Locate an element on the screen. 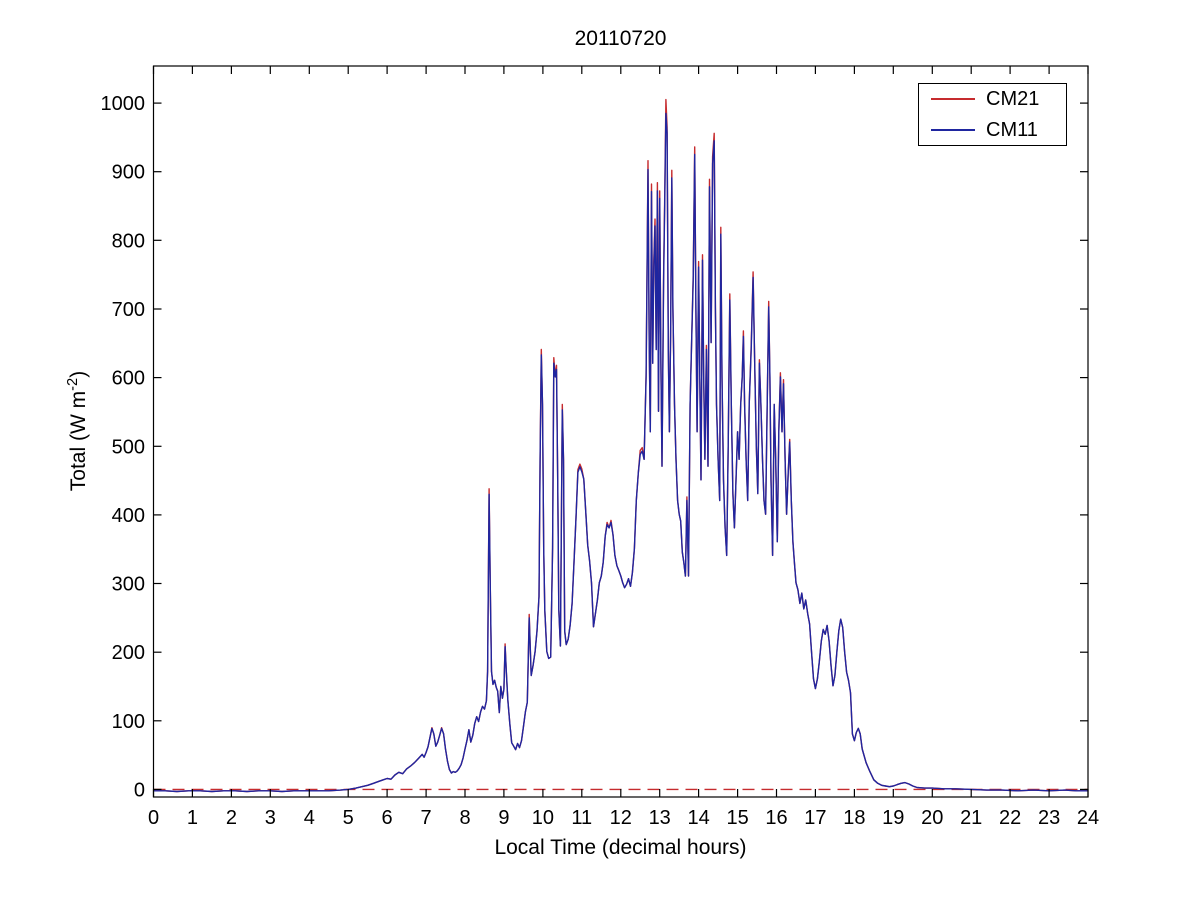 Image resolution: width=1201 pixels, height=900 pixels. y-tick-label: 800 is located at coordinates (128, 241).